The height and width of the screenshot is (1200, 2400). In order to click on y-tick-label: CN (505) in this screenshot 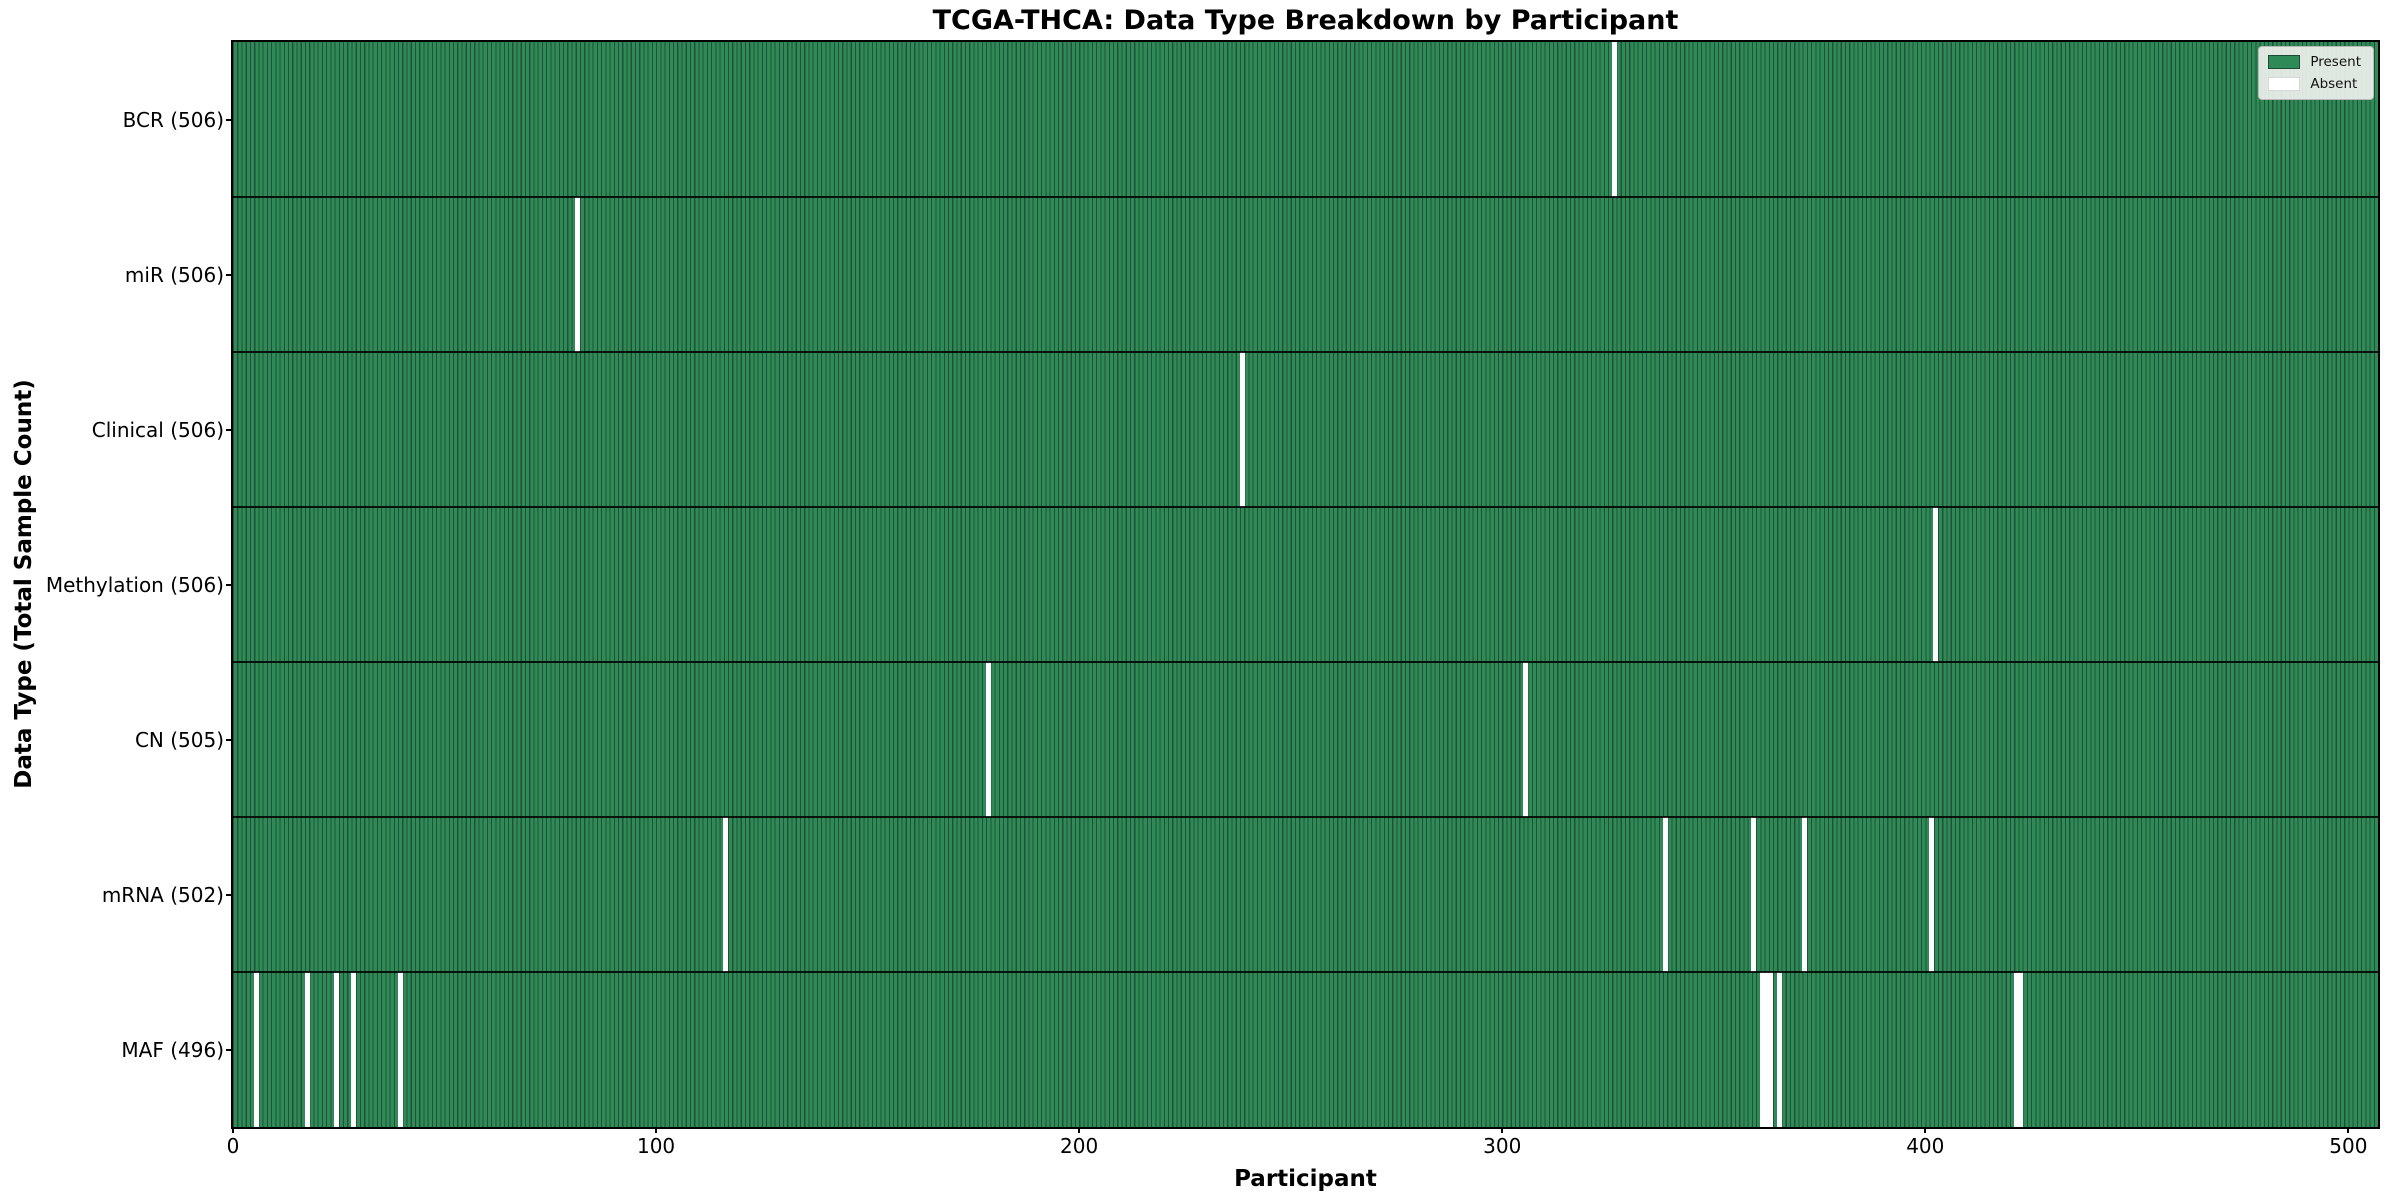, I will do `click(179, 739)`.